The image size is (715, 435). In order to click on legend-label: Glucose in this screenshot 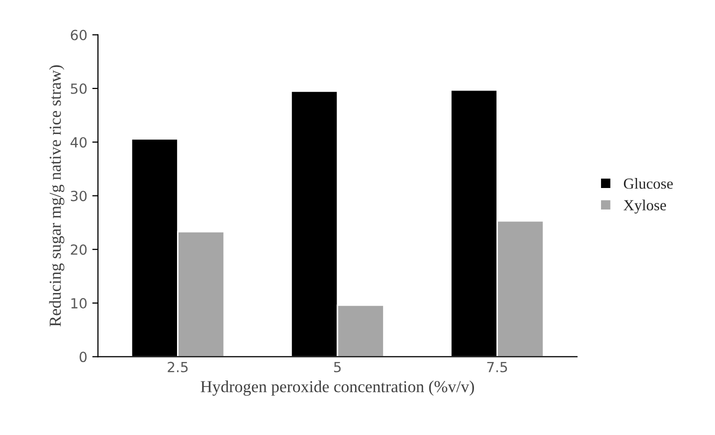, I will do `click(648, 183)`.